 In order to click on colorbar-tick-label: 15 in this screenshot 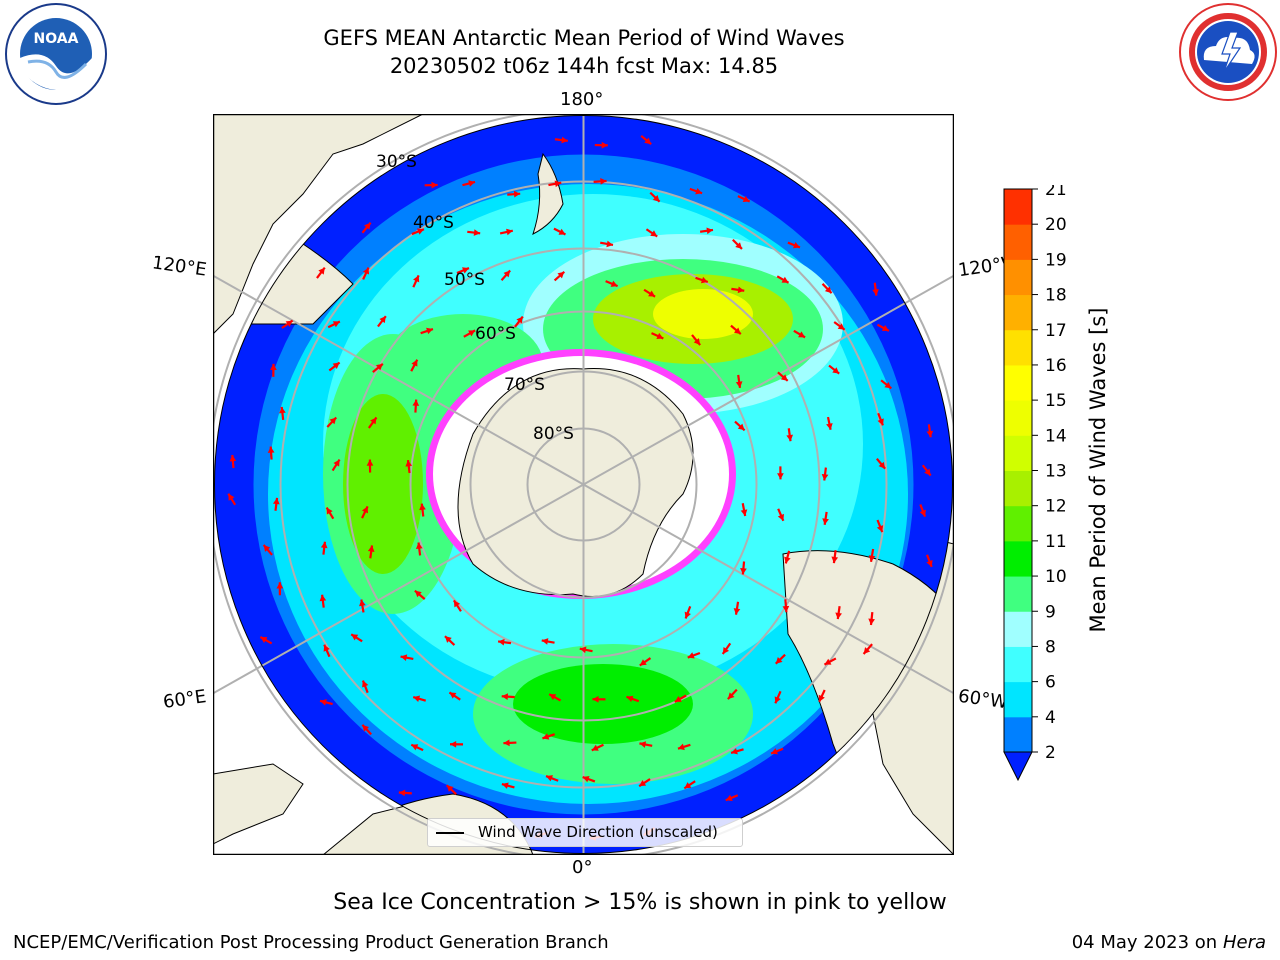, I will do `click(1056, 401)`.